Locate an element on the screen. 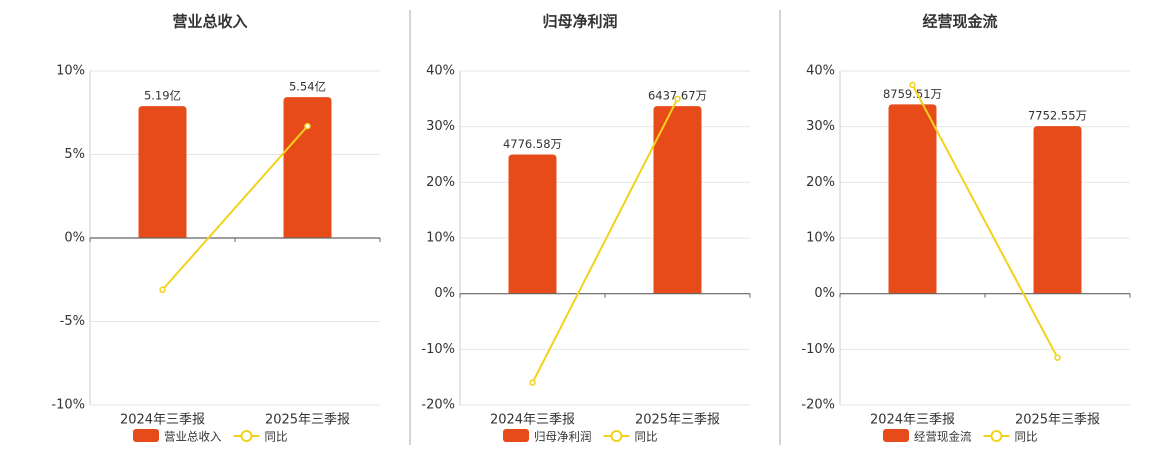  legend-label: 经营现金流 is located at coordinates (943, 437).